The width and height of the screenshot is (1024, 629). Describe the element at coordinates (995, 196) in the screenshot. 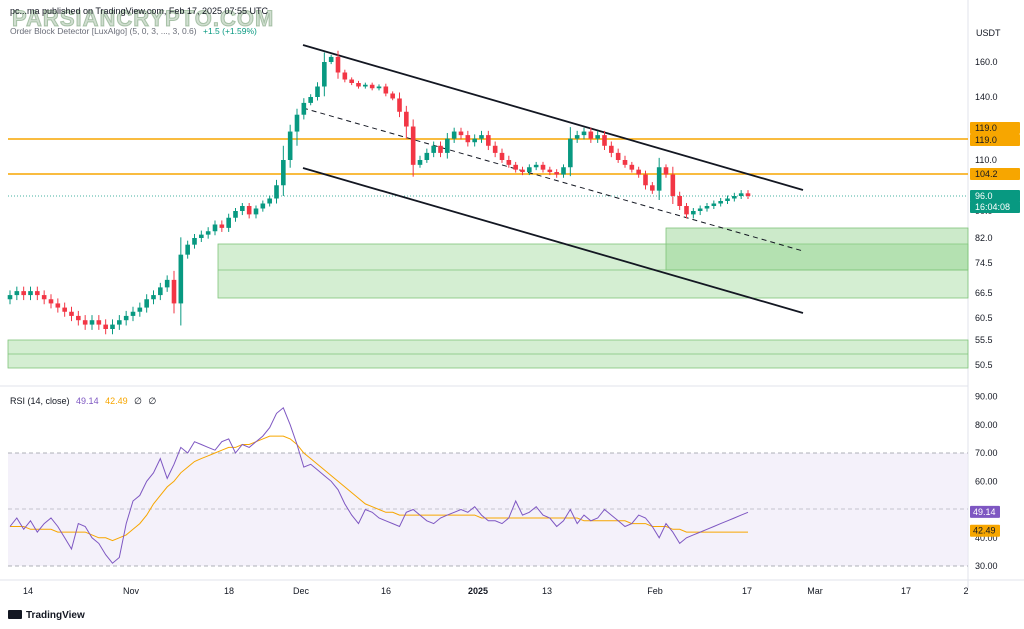

I see `price-badge: 96.0` at that location.